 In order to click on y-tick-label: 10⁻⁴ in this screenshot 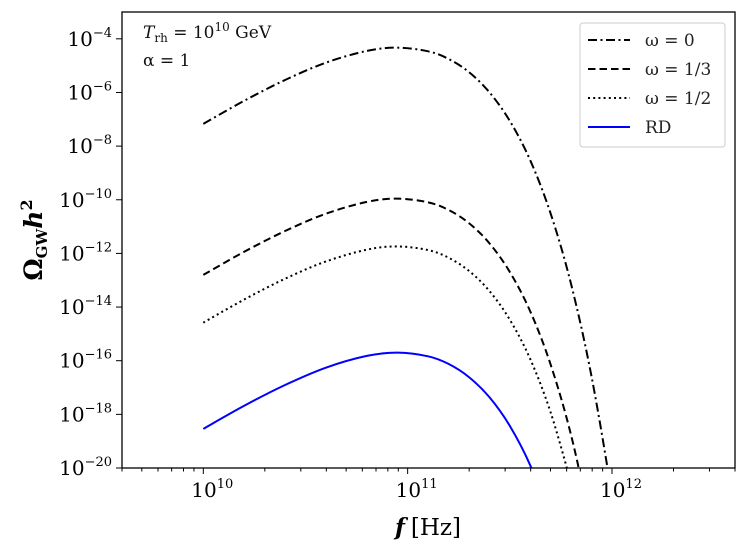, I will do `click(89, 38)`.